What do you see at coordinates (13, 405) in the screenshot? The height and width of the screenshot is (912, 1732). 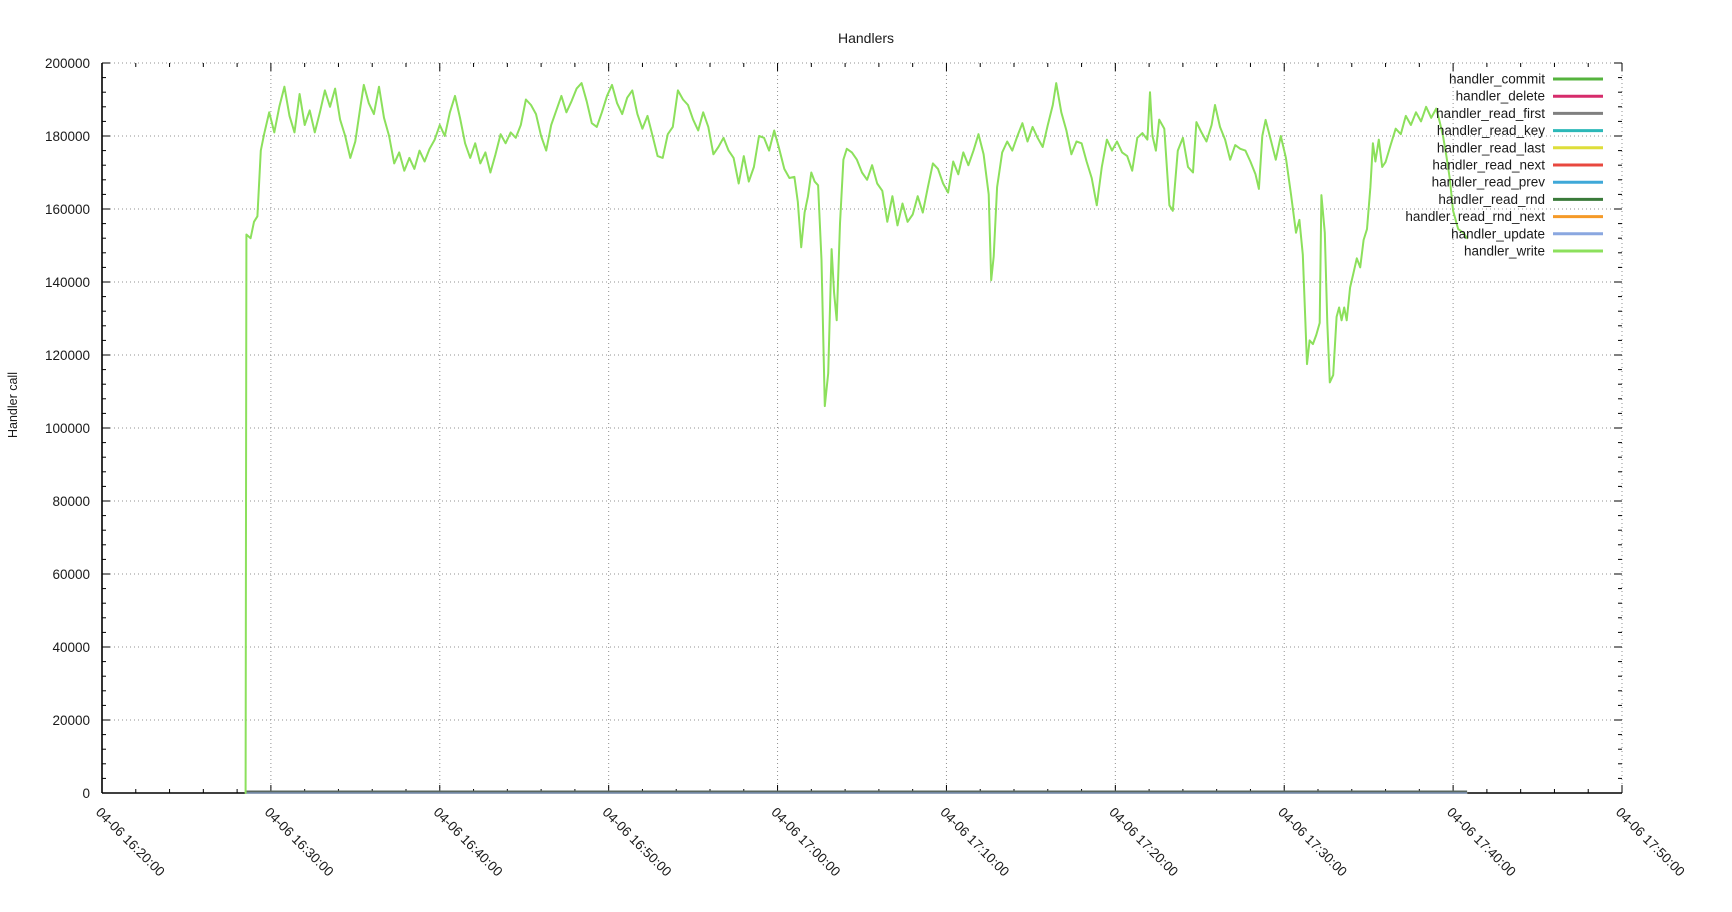 I see `y-axis-title: Handler call` at bounding box center [13, 405].